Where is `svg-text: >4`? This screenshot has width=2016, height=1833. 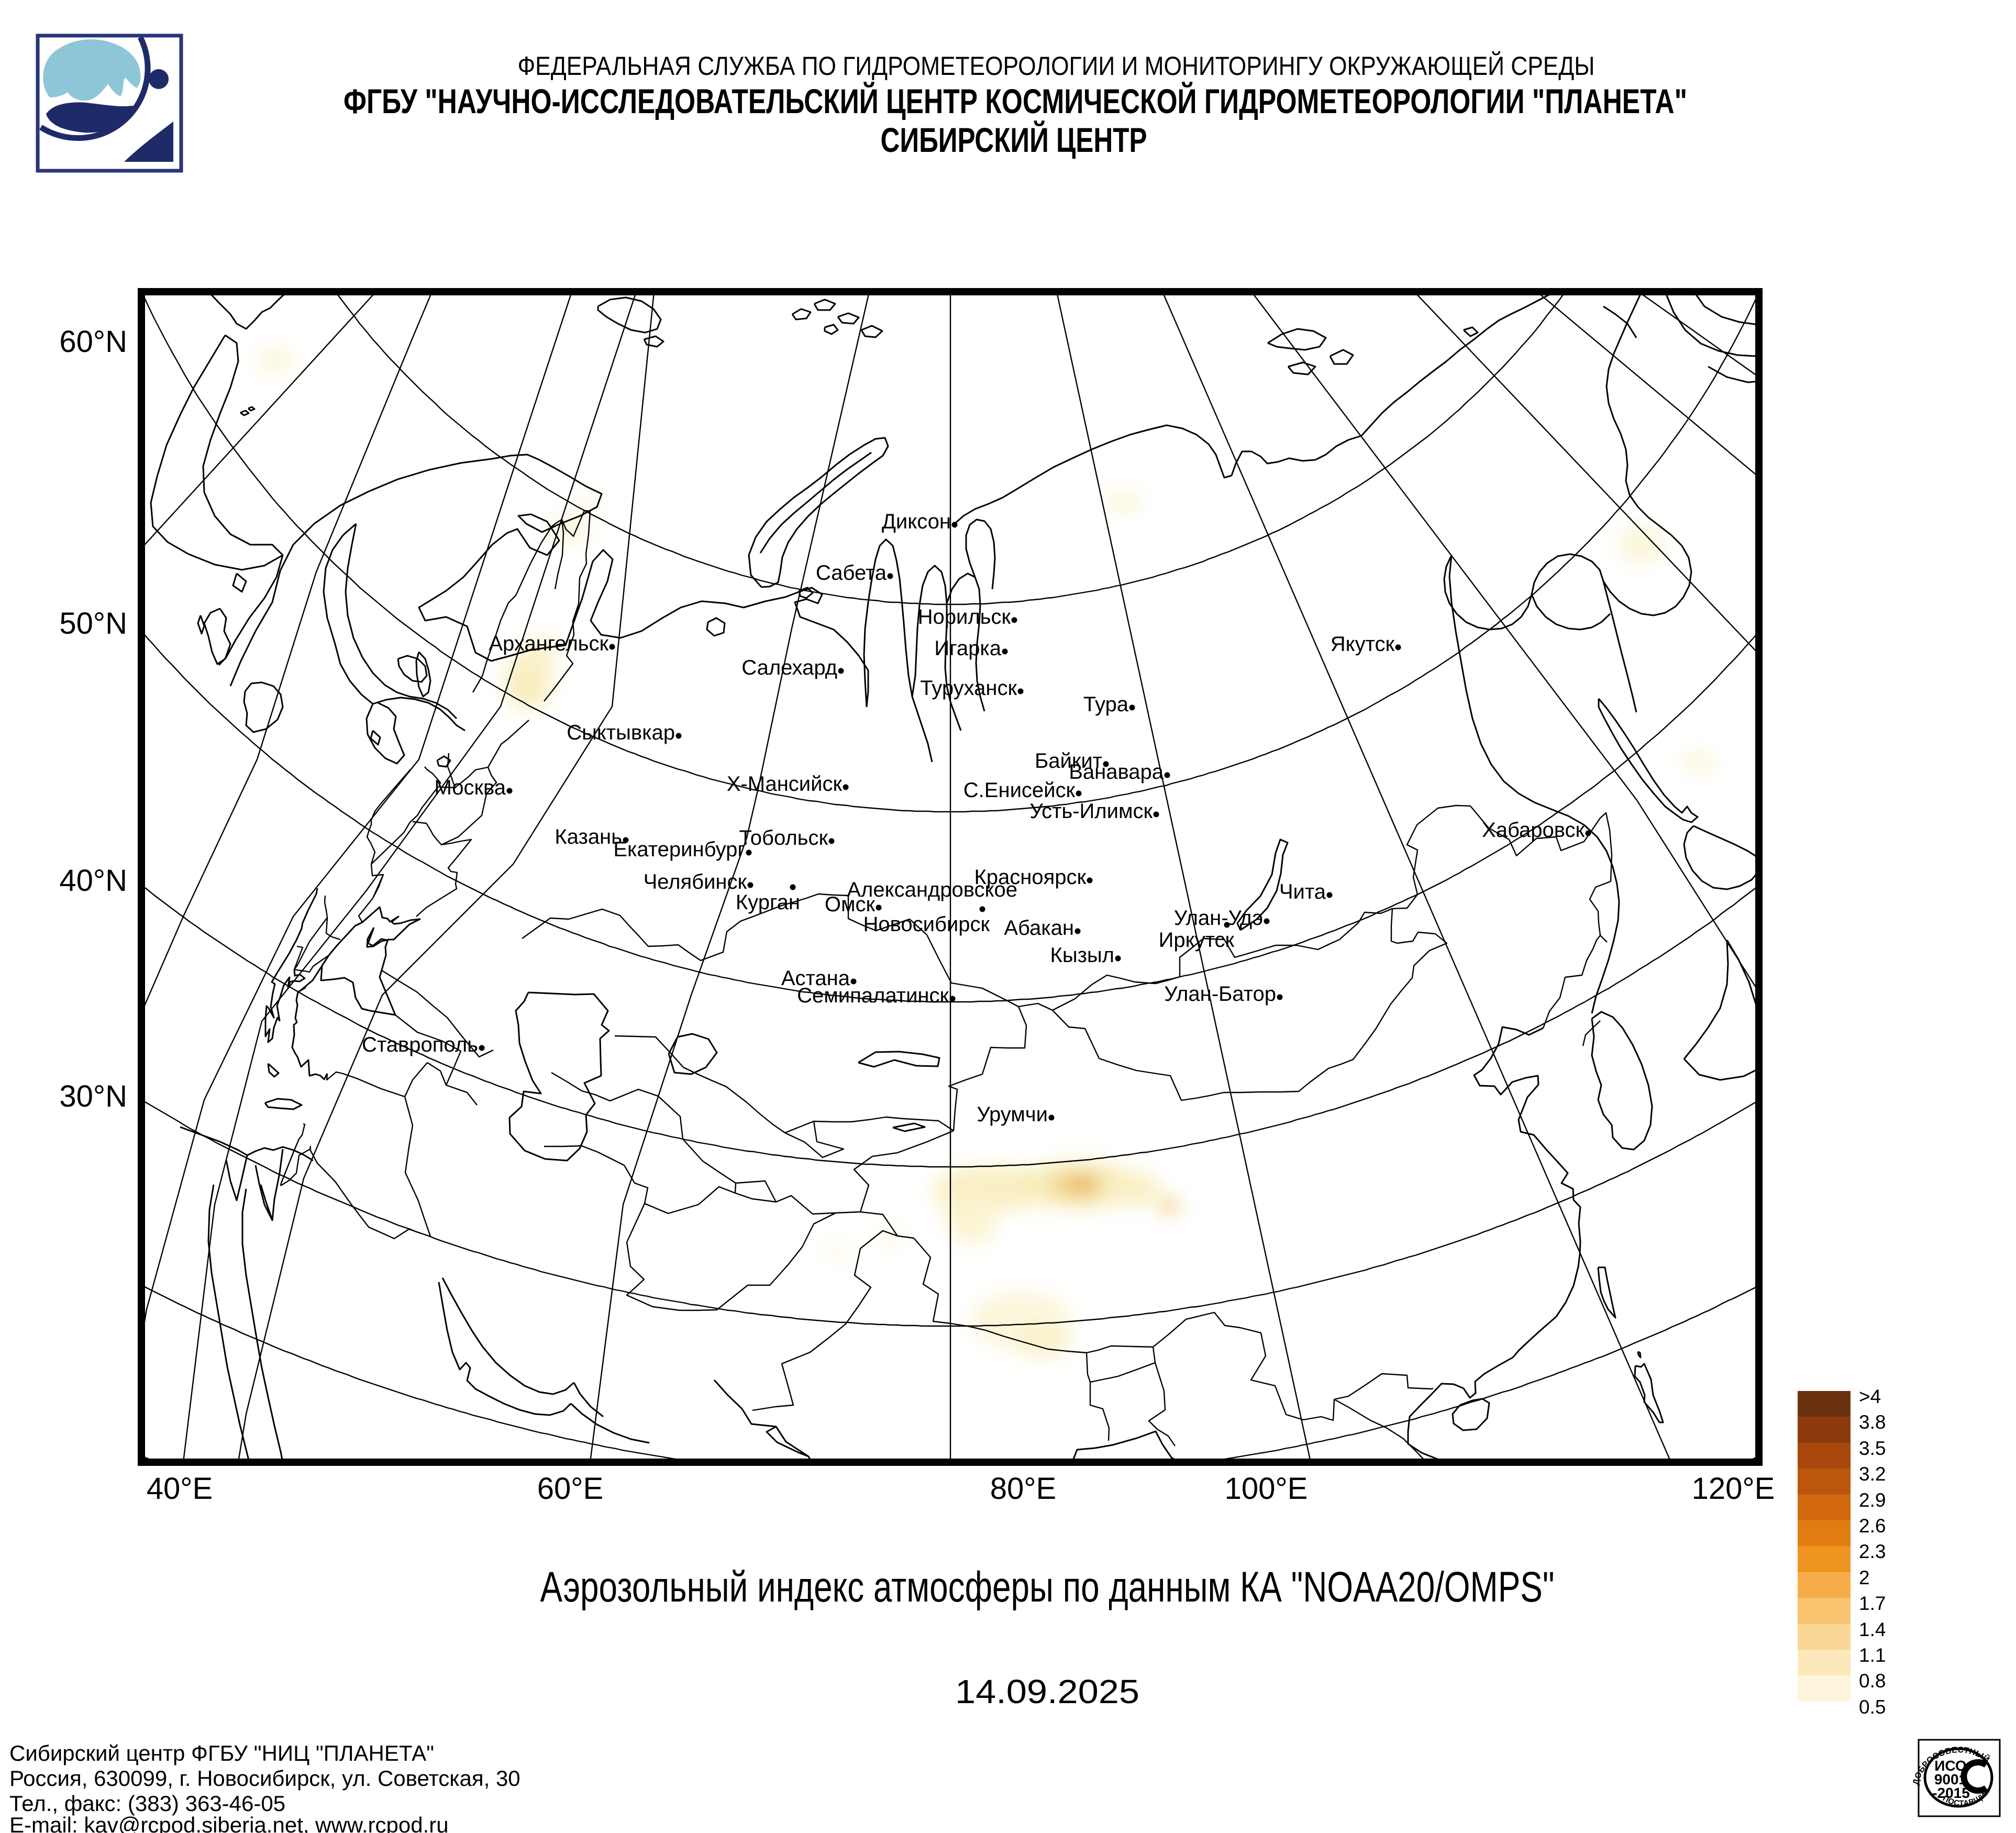
svg-text: >4 is located at coordinates (1870, 1396).